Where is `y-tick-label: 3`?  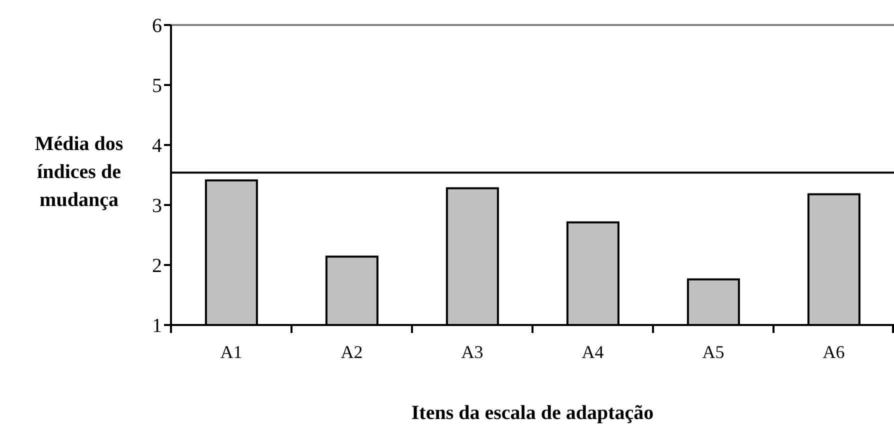 y-tick-label: 3 is located at coordinates (157, 206).